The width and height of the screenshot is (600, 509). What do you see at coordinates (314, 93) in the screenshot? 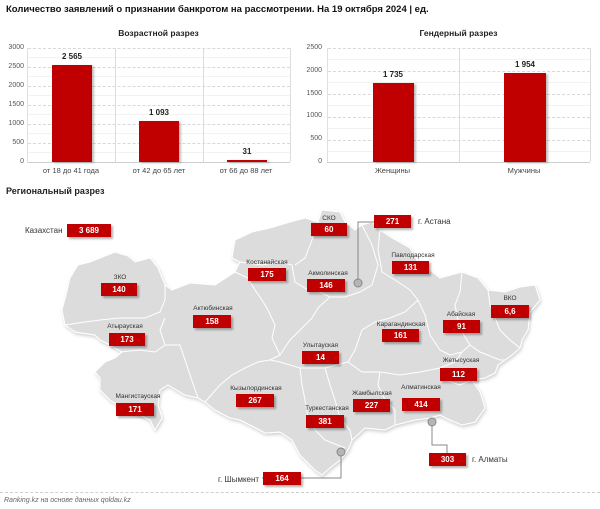
I see `gender-ytick: 1500` at bounding box center [314, 93].